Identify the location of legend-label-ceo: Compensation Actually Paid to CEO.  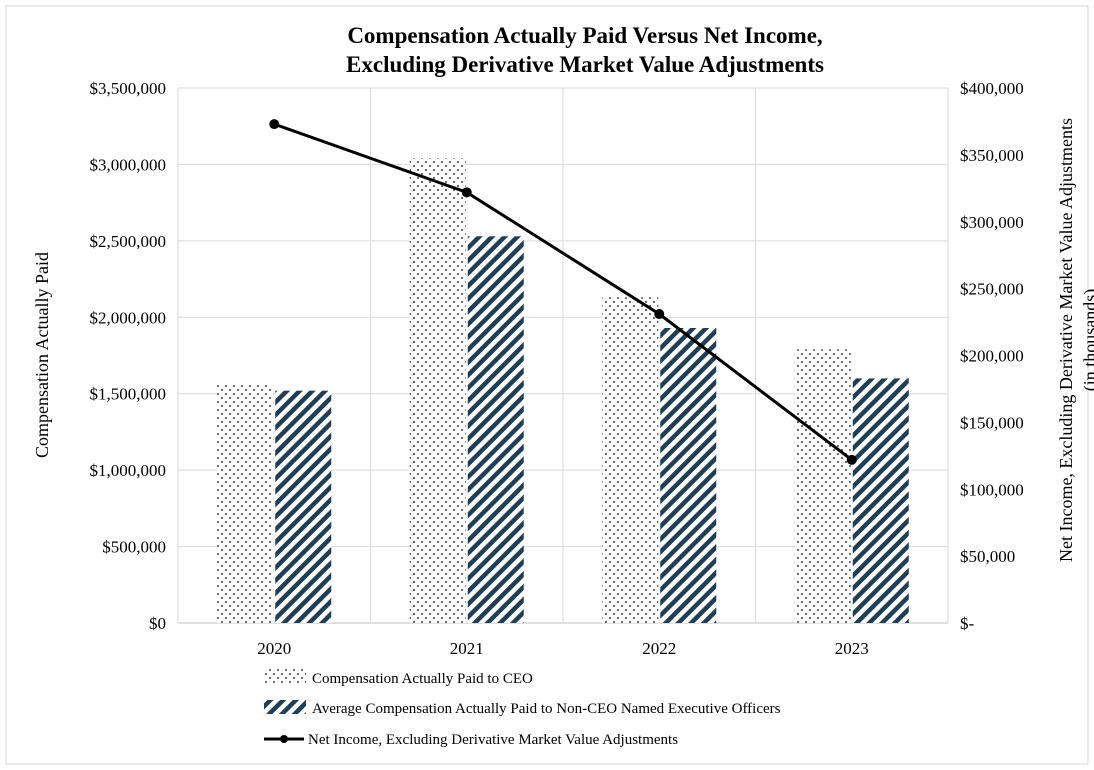
(422, 679).